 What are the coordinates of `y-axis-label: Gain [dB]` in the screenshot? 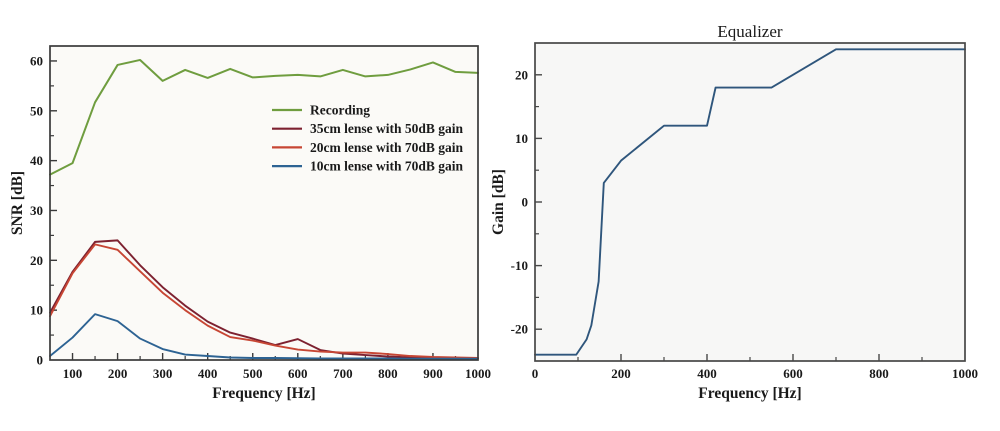 It's located at (498, 202).